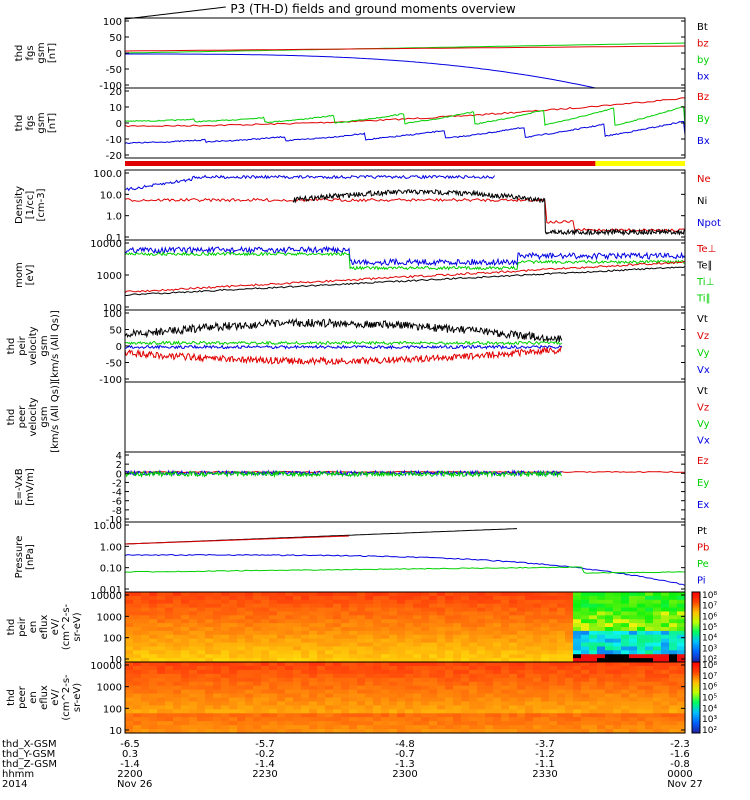  I want to click on y-axis-label: [nT], so click(52, 53).